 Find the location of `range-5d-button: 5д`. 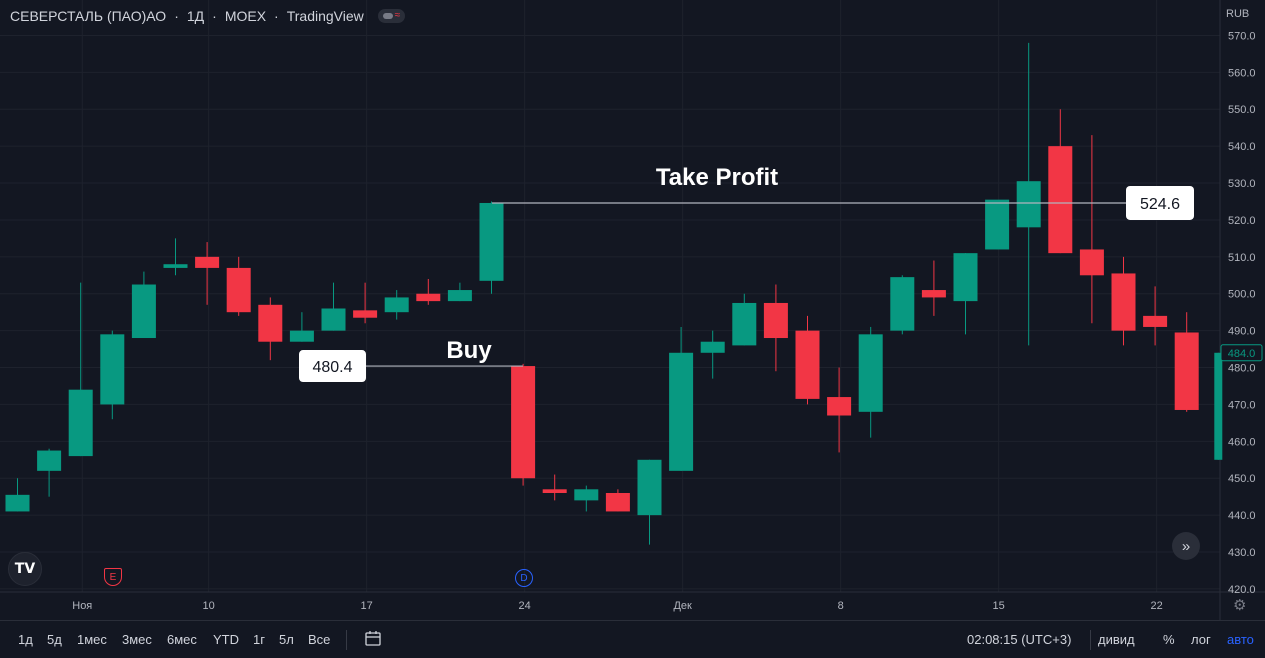

range-5d-button: 5д is located at coordinates (54, 639).